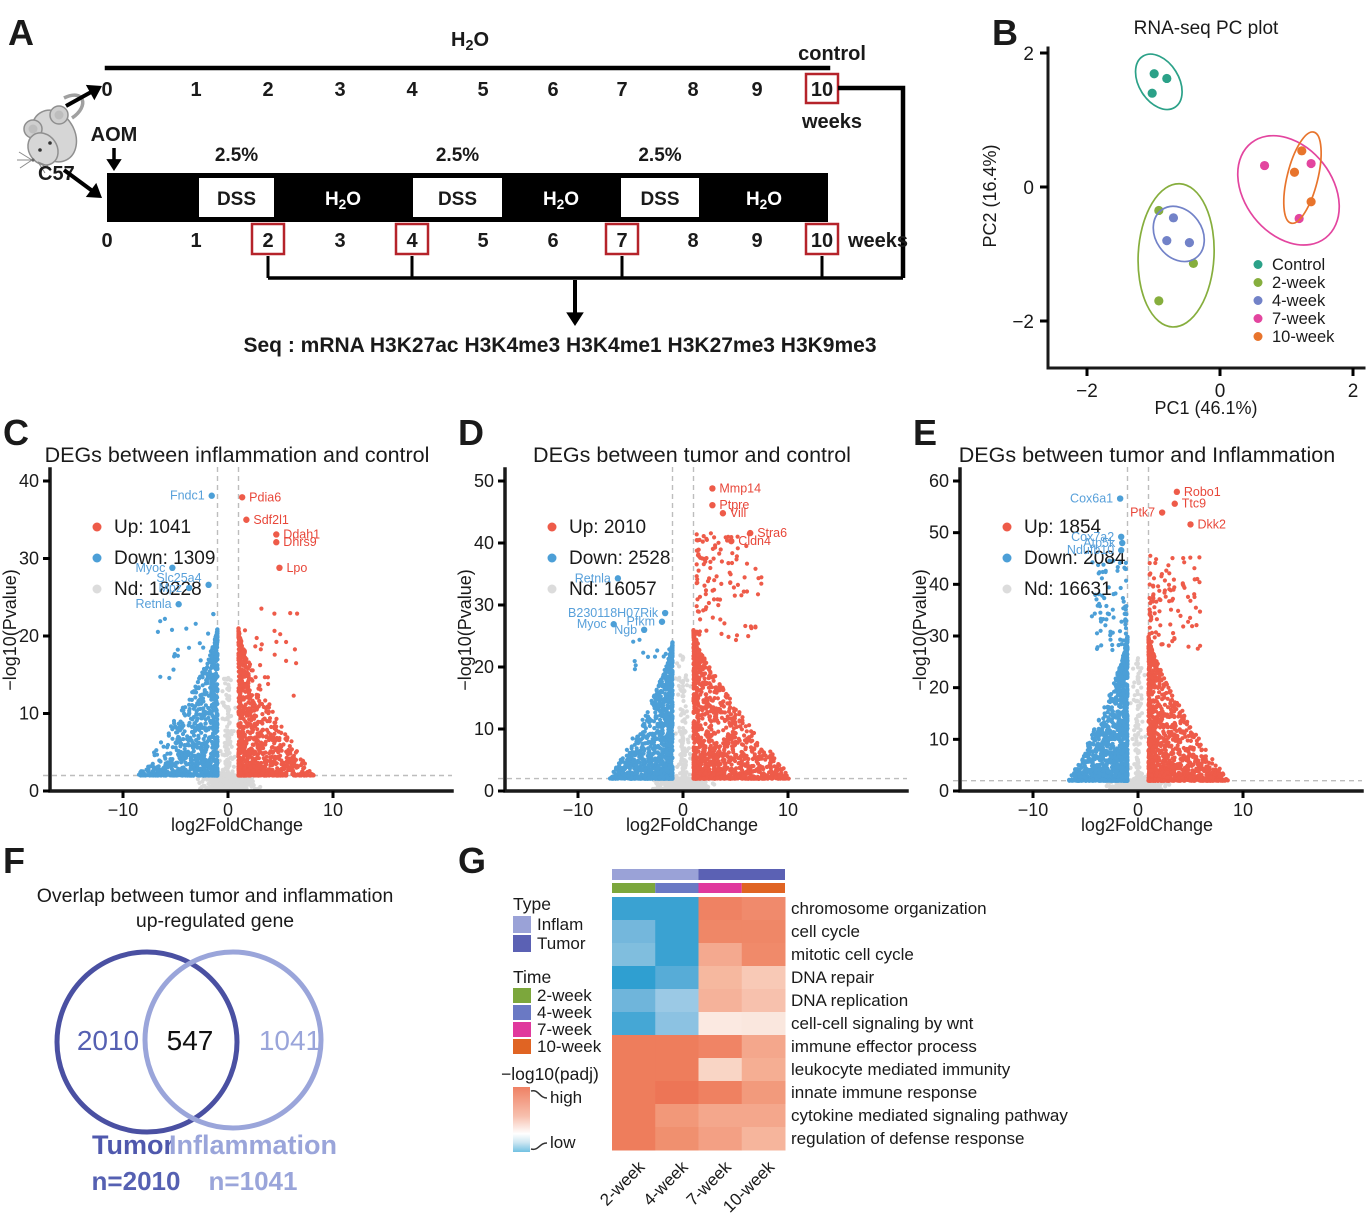 This screenshot has width=1367, height=1214. What do you see at coordinates (772, 533) in the screenshot?
I see `gene-label: Stra6` at bounding box center [772, 533].